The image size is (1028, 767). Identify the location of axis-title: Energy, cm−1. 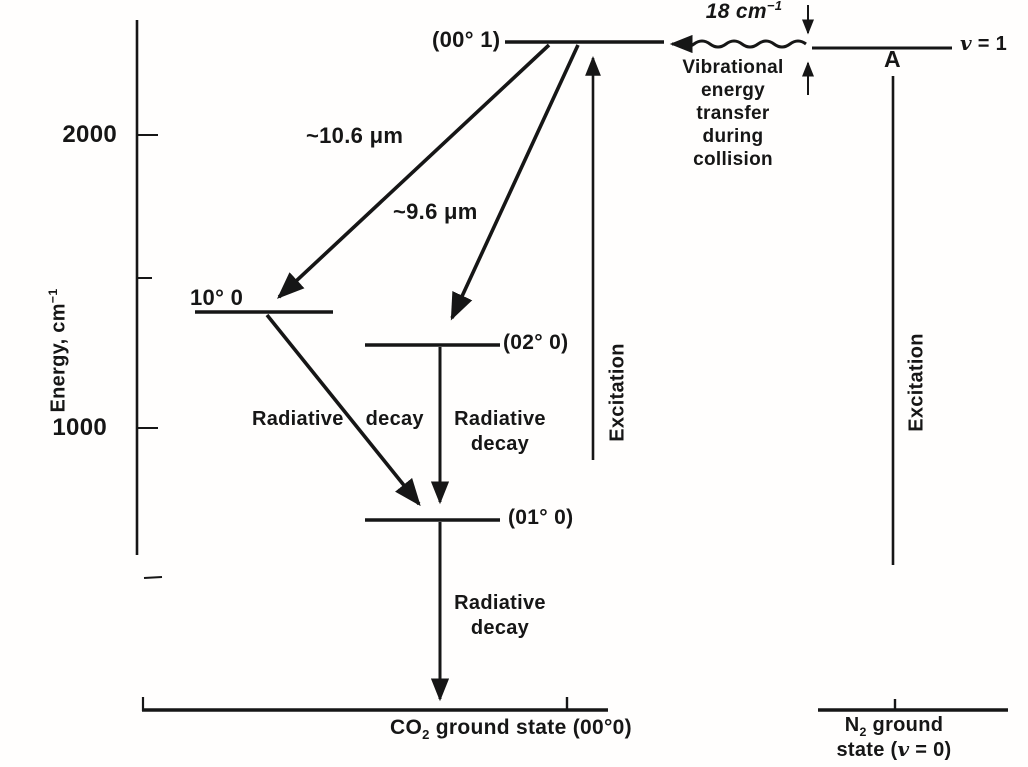
(58, 351).